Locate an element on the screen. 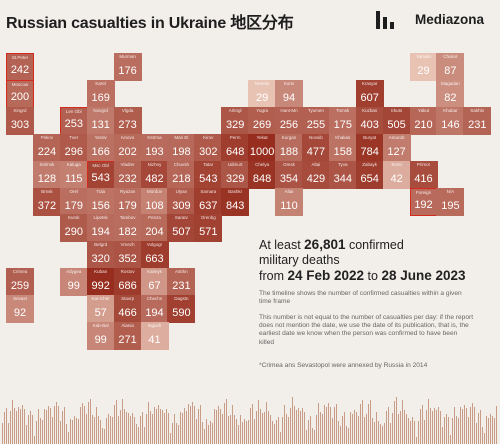 The image size is (500, 444). region-tile: Nenets 29 is located at coordinates (262, 93).